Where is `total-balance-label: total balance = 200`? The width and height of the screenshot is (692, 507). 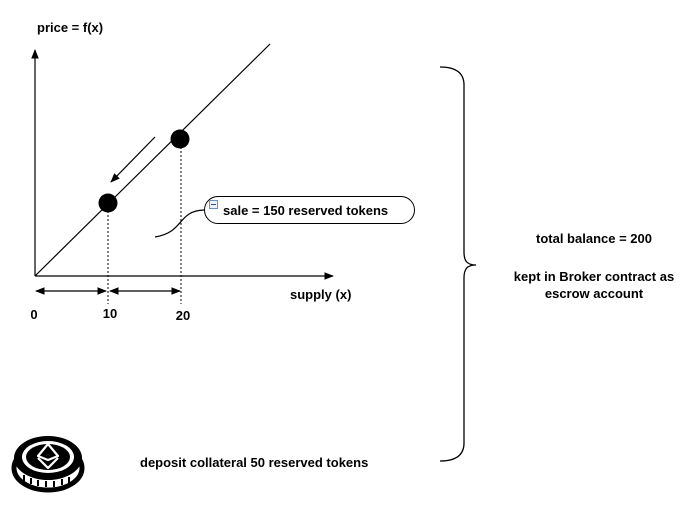 total-balance-label: total balance = 200 is located at coordinates (594, 238).